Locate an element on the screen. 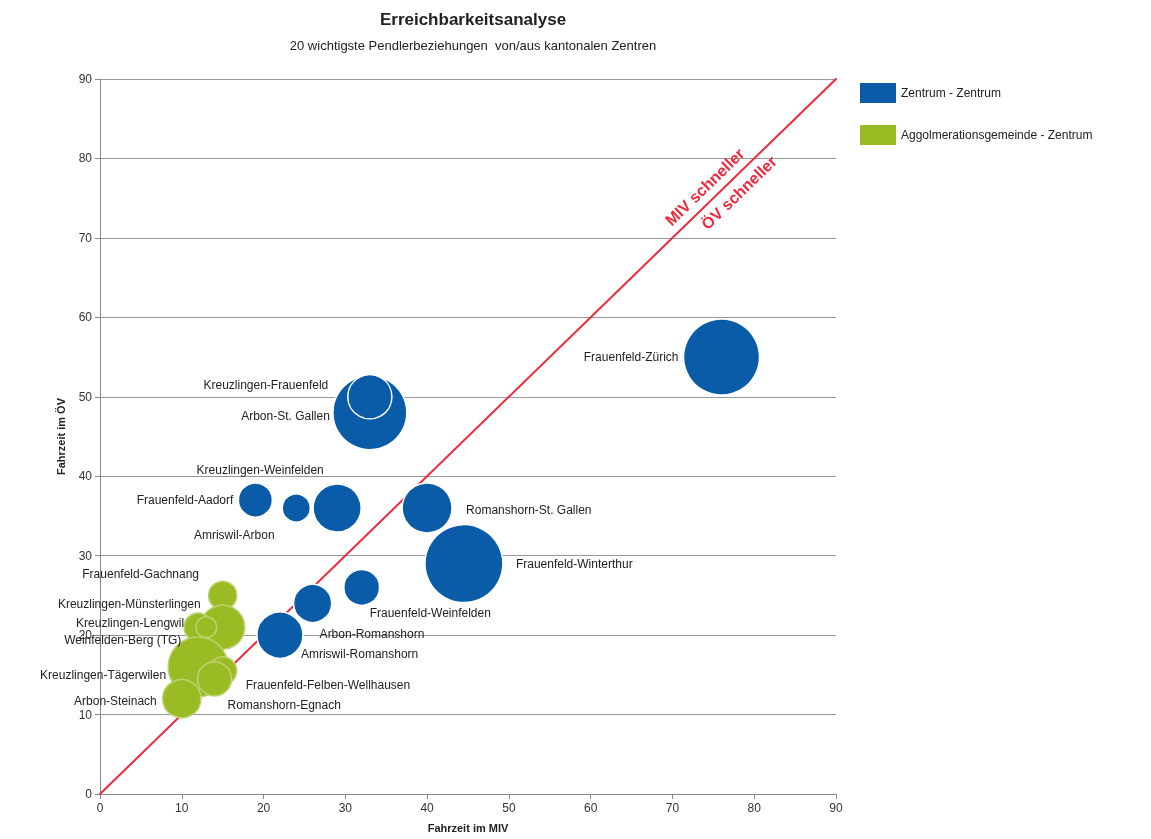 The height and width of the screenshot is (839, 1151). annotation: Arbon-Romanshorn is located at coordinates (372, 634).